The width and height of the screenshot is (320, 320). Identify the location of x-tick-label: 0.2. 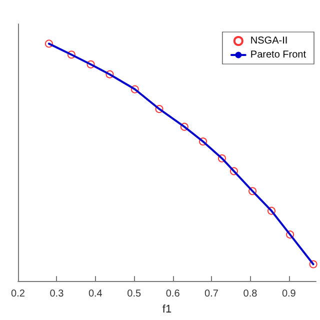
(18, 294).